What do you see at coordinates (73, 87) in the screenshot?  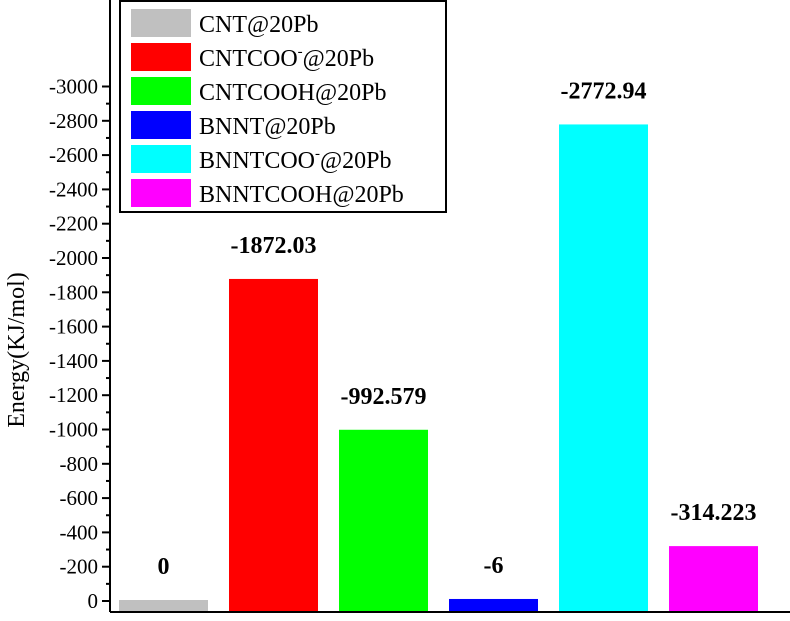 I see `y-tick-label: -3000` at bounding box center [73, 87].